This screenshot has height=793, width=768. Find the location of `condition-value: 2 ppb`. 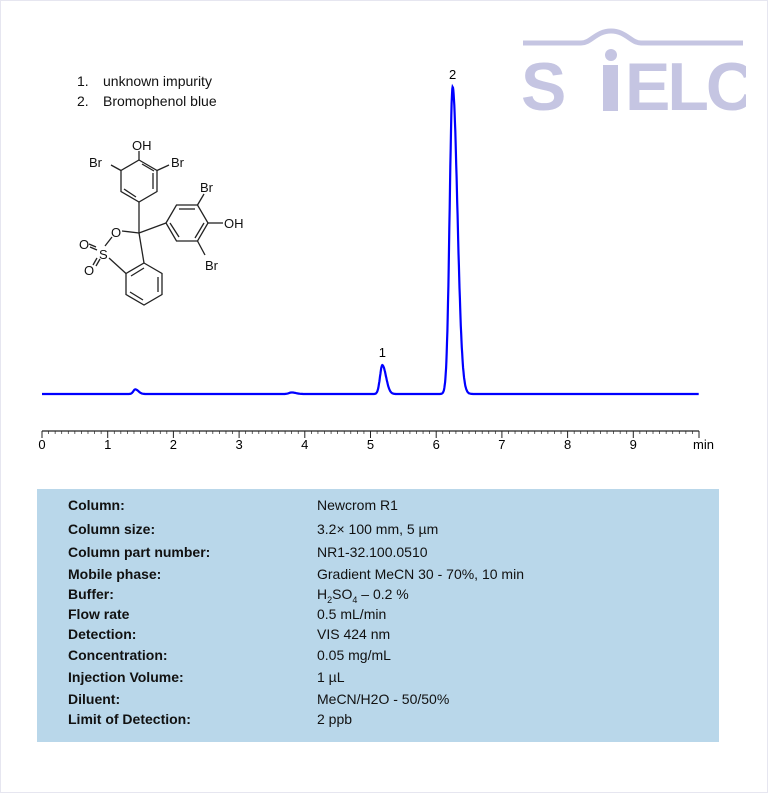

condition-value: 2 ppb is located at coordinates (335, 719).